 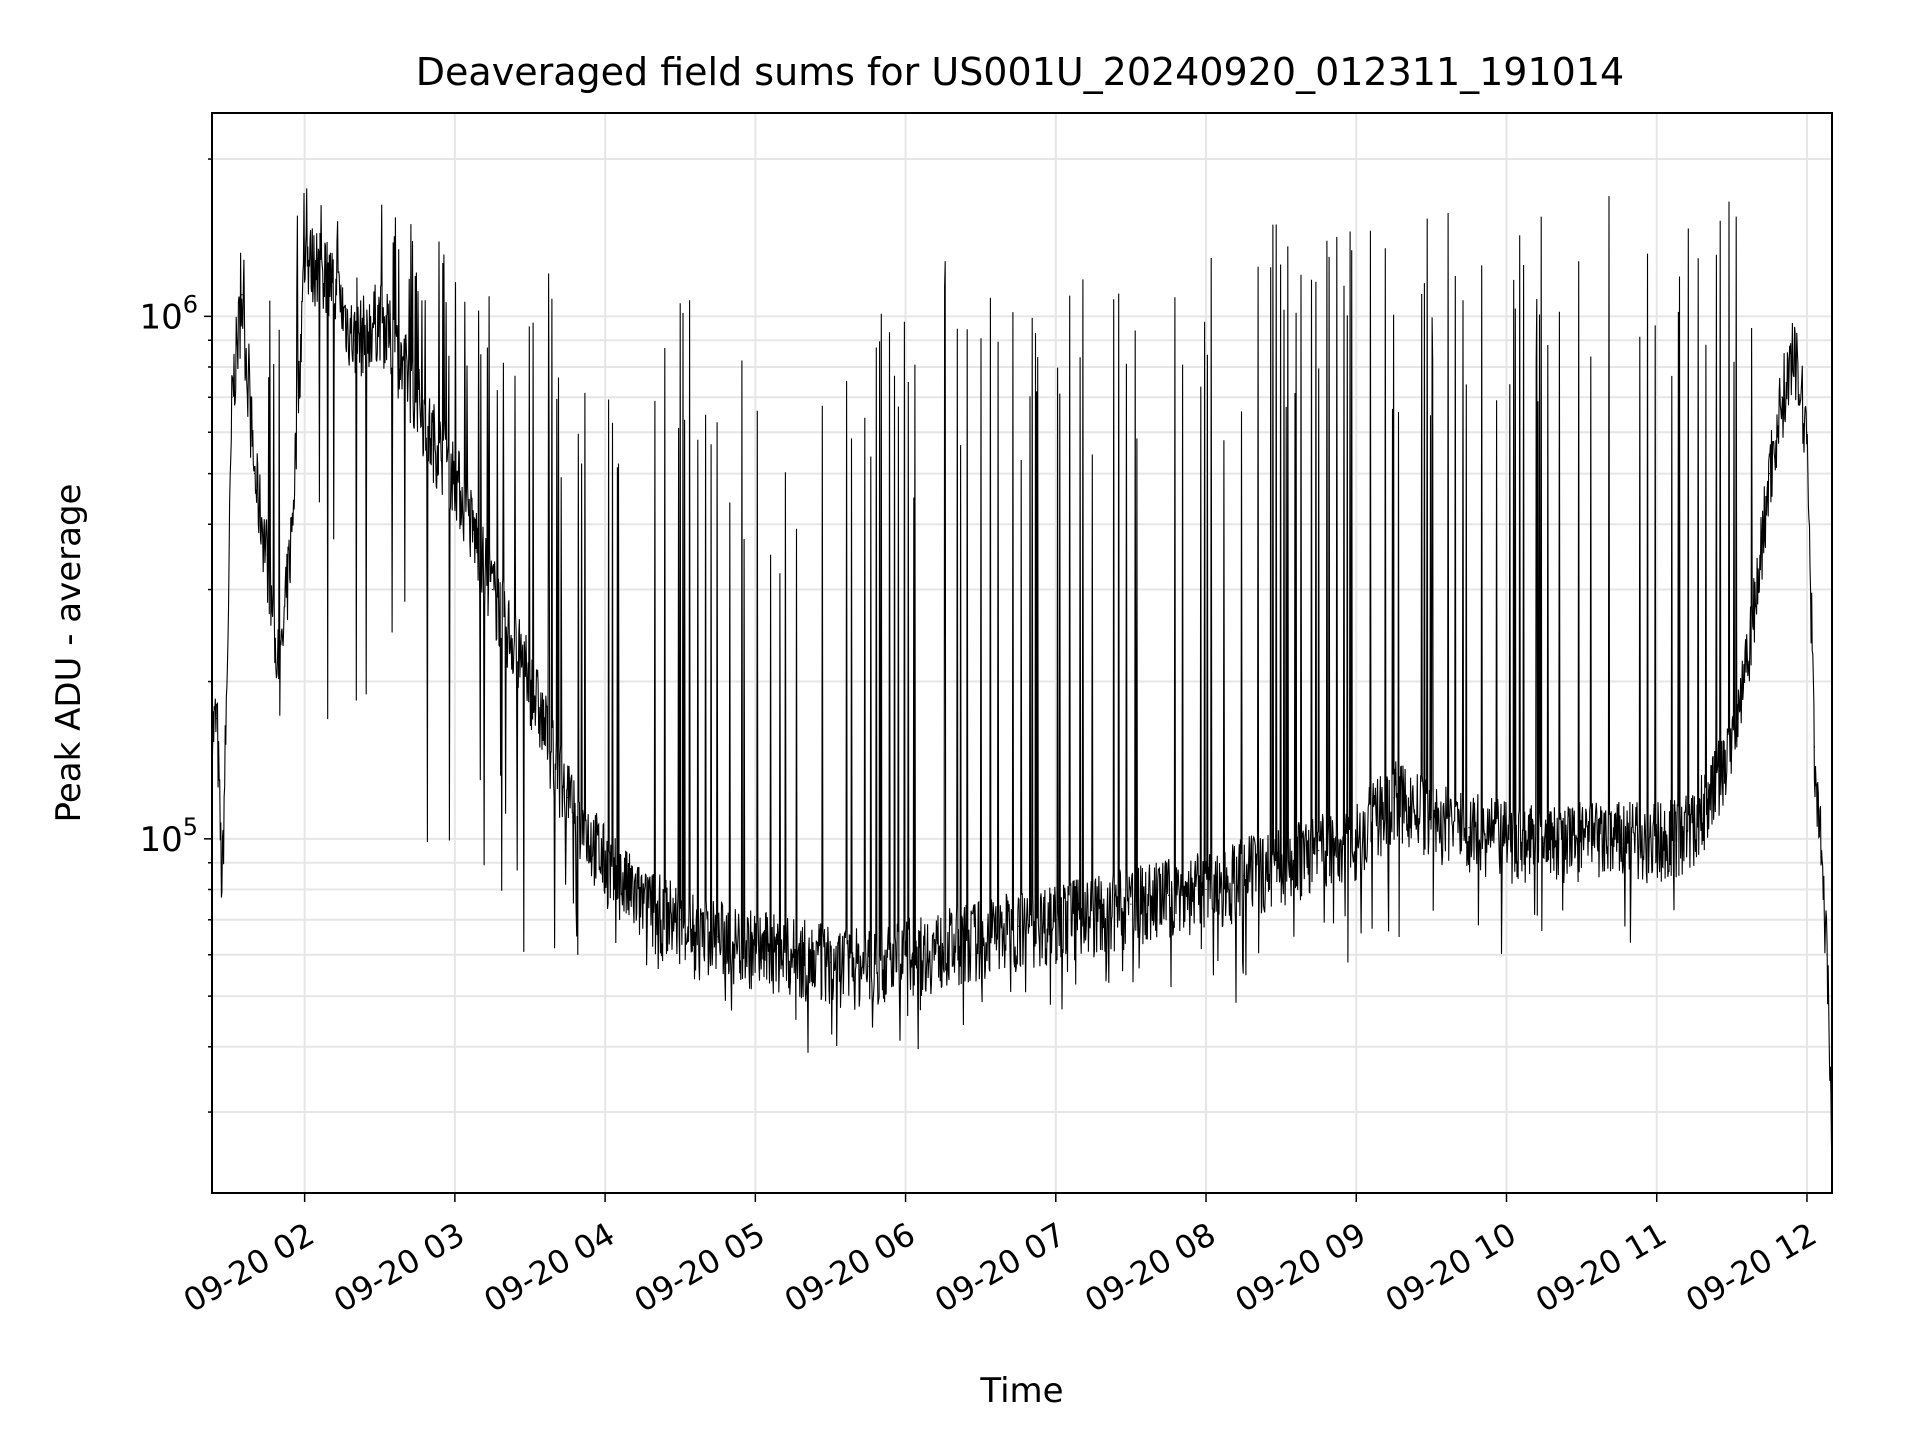 I want to click on x-axis-label: Time, so click(x=1021, y=1391).